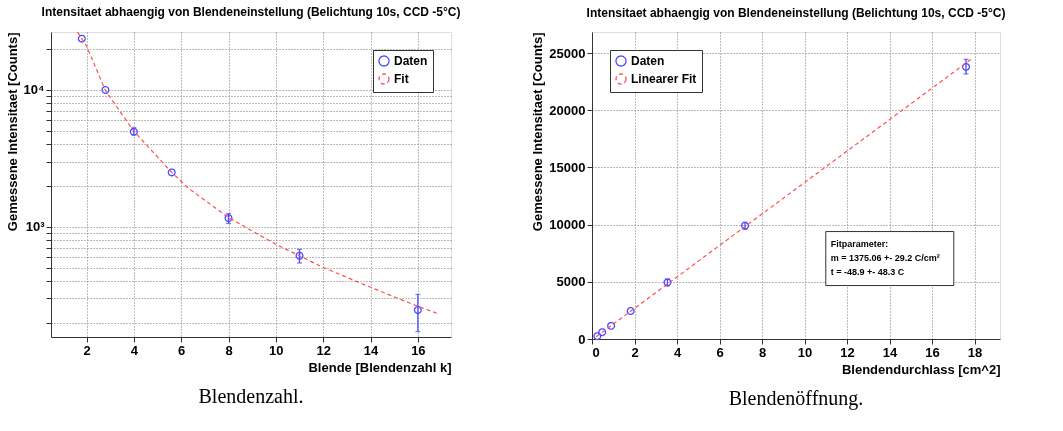 The image size is (1063, 431). Describe the element at coordinates (859, 243) in the screenshot. I see `annotation: Fitparameter:` at that location.